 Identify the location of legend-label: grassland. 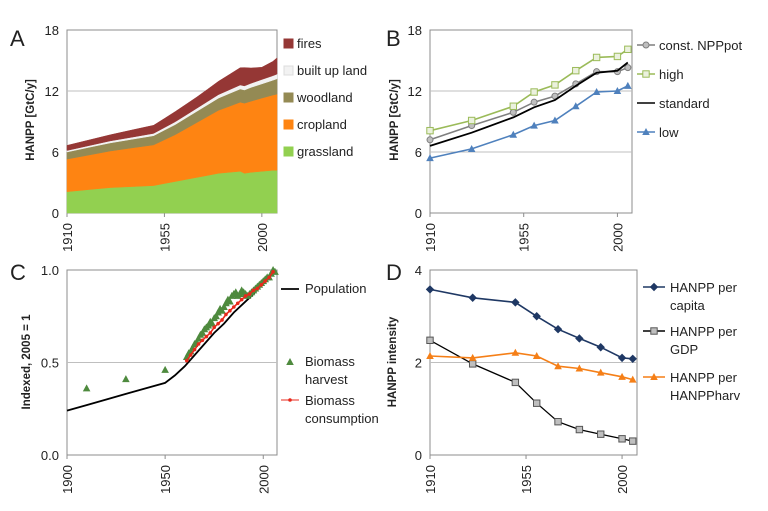
(325, 151).